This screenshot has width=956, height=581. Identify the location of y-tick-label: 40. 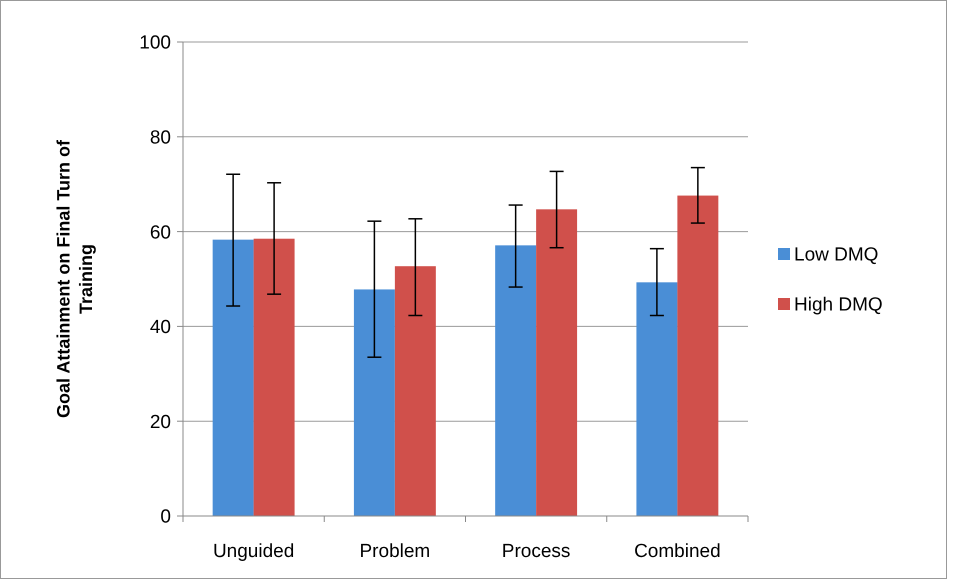
(160, 327).